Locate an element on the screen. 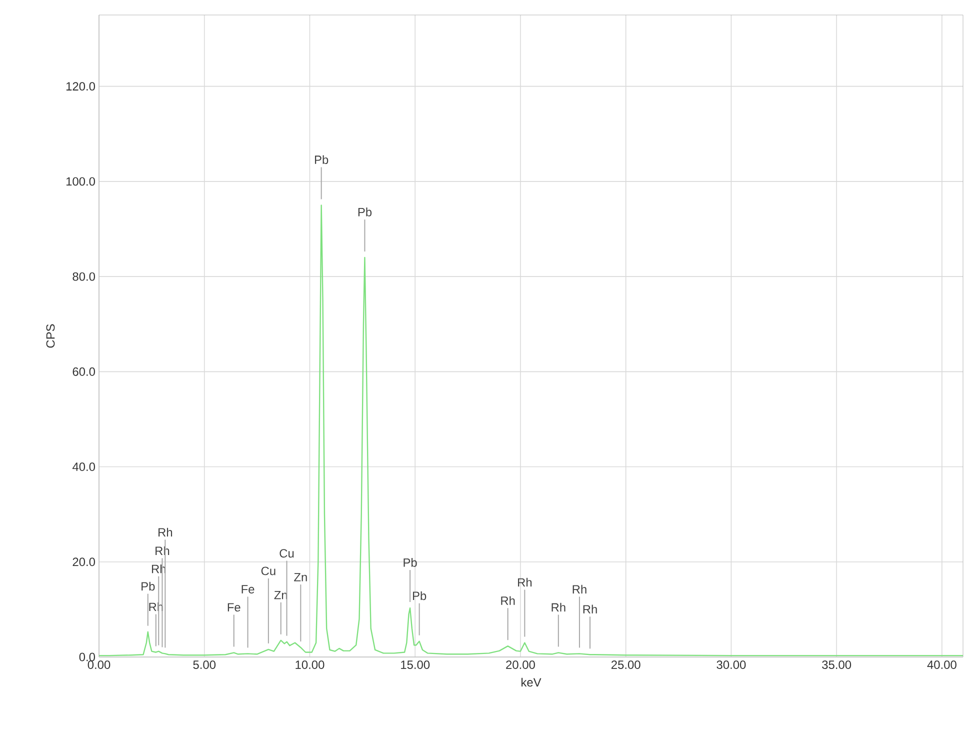 The image size is (973, 729). x-tick-label: 35.00 is located at coordinates (837, 664).